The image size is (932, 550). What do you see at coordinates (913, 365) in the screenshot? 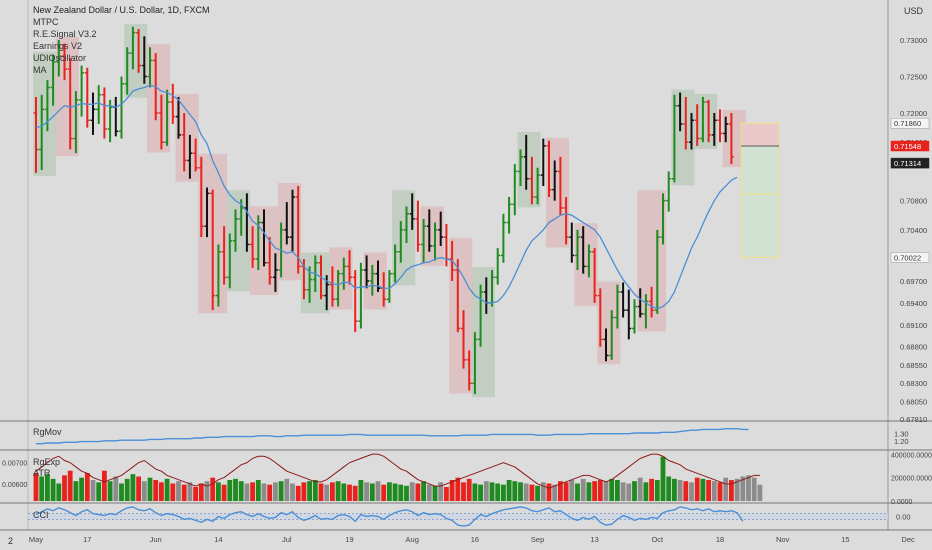
I see `price-tick-label: 0.68550` at bounding box center [913, 365].